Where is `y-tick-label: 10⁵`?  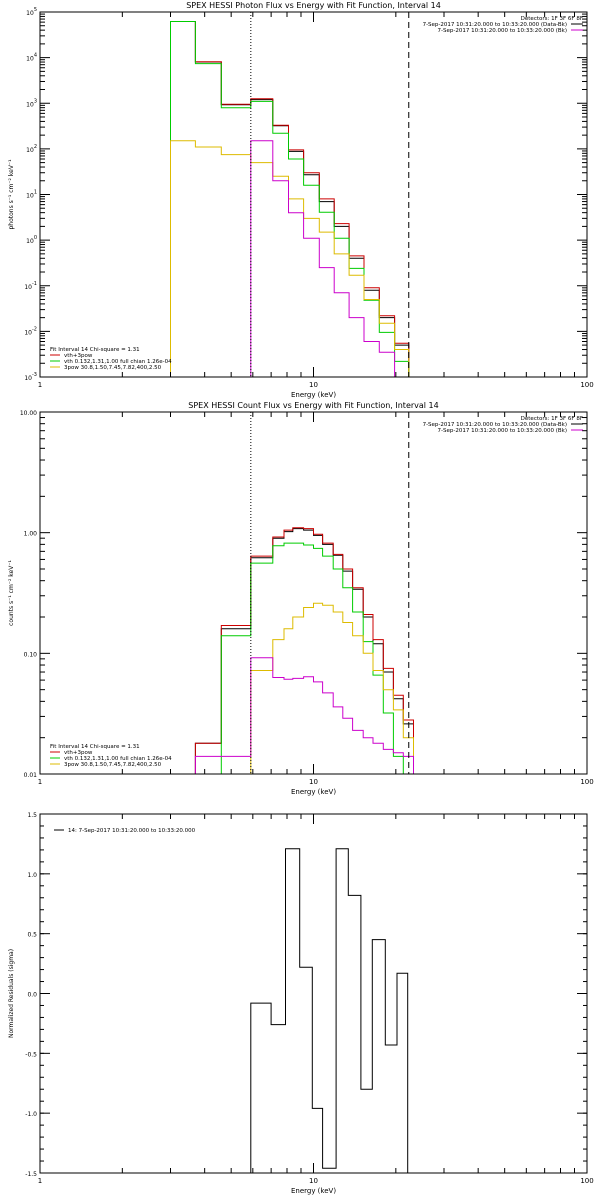
y-tick-label: 10⁵ is located at coordinates (31, 12).